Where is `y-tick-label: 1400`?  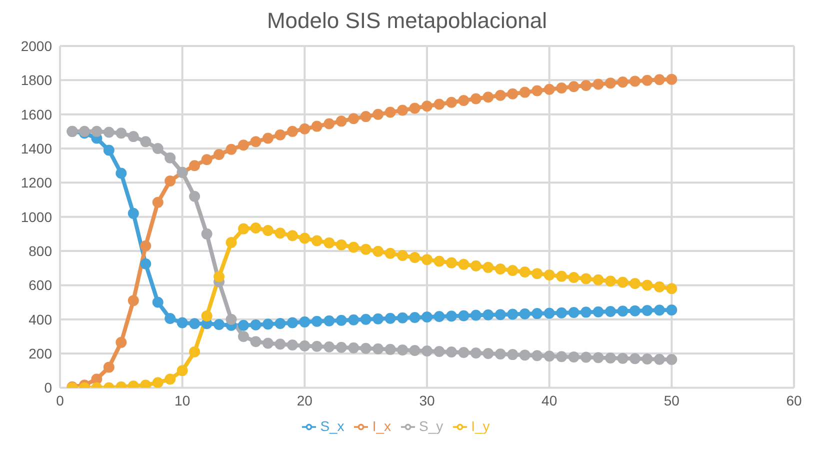 y-tick-label: 1400 is located at coordinates (36, 148).